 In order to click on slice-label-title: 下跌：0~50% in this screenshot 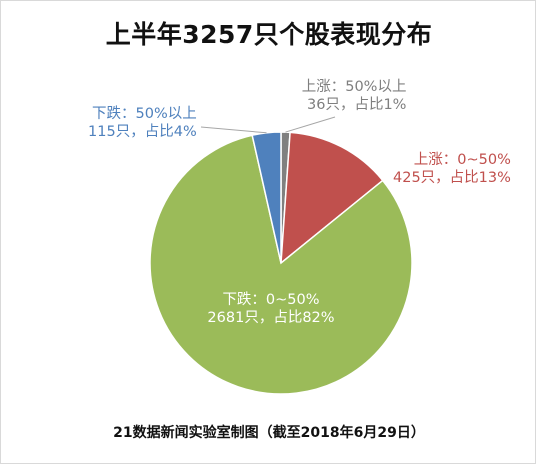, I will do `click(271, 300)`.